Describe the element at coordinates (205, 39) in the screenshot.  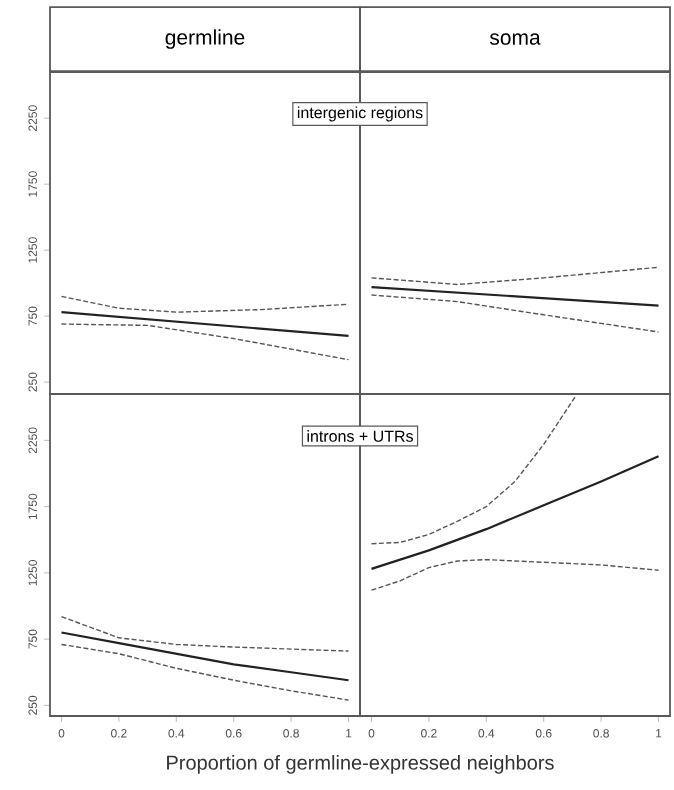
I see `chart-title: germline` at that location.